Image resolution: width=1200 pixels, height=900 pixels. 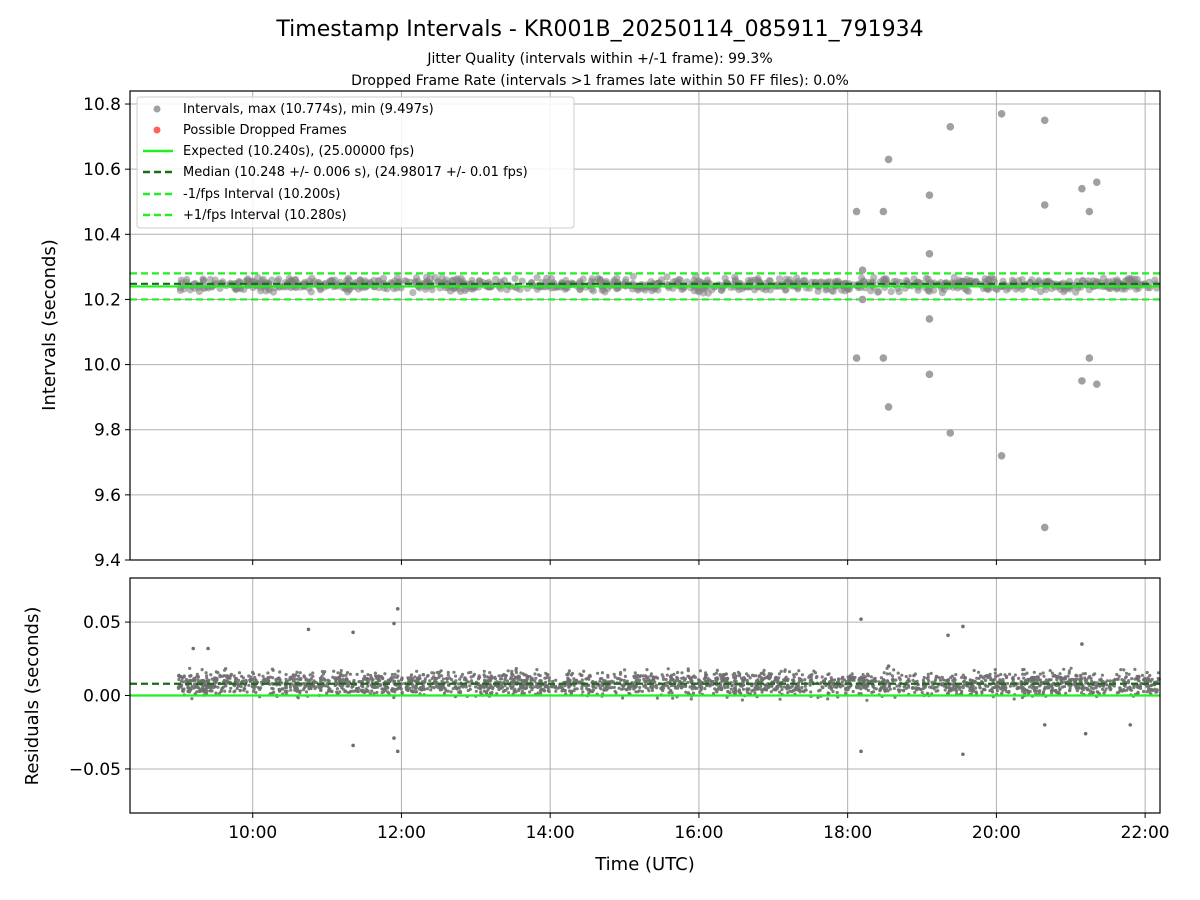 I want to click on intervals-y-ticks: 9.4 9.6 9.8 10.0 10.2 10.4 10.6 10.8, so click(x=106, y=333).